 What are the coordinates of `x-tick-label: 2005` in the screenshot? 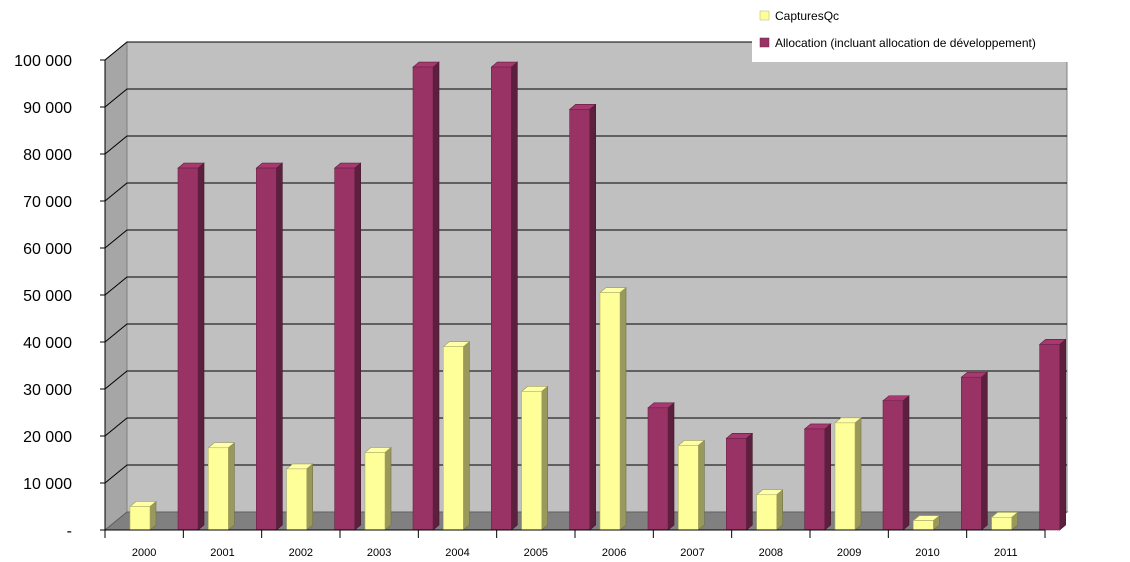 It's located at (536, 553).